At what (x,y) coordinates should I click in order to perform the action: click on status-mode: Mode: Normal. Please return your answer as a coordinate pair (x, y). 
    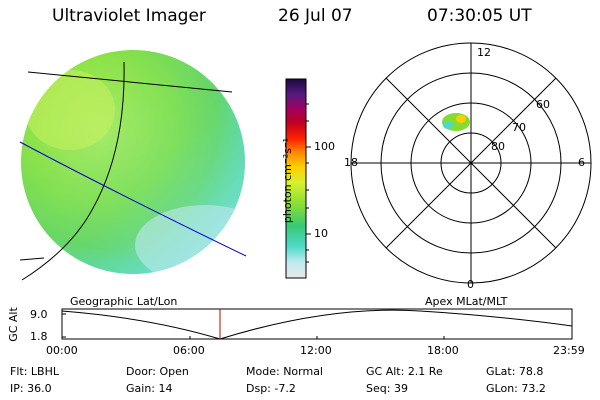
    Looking at the image, I should click on (284, 371).